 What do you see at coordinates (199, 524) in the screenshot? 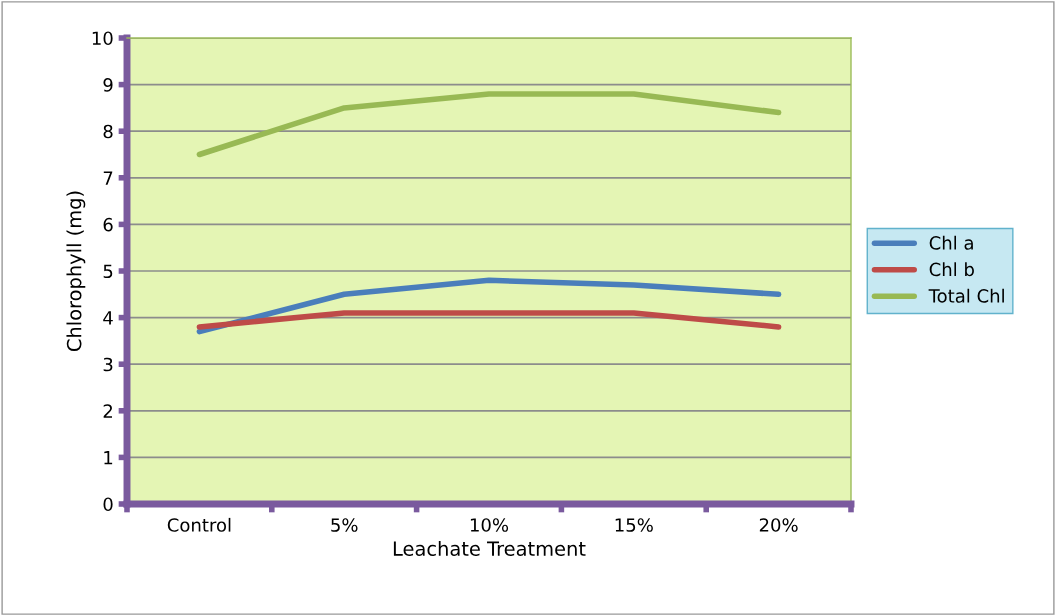
I see `x-tick-label: Control` at bounding box center [199, 524].